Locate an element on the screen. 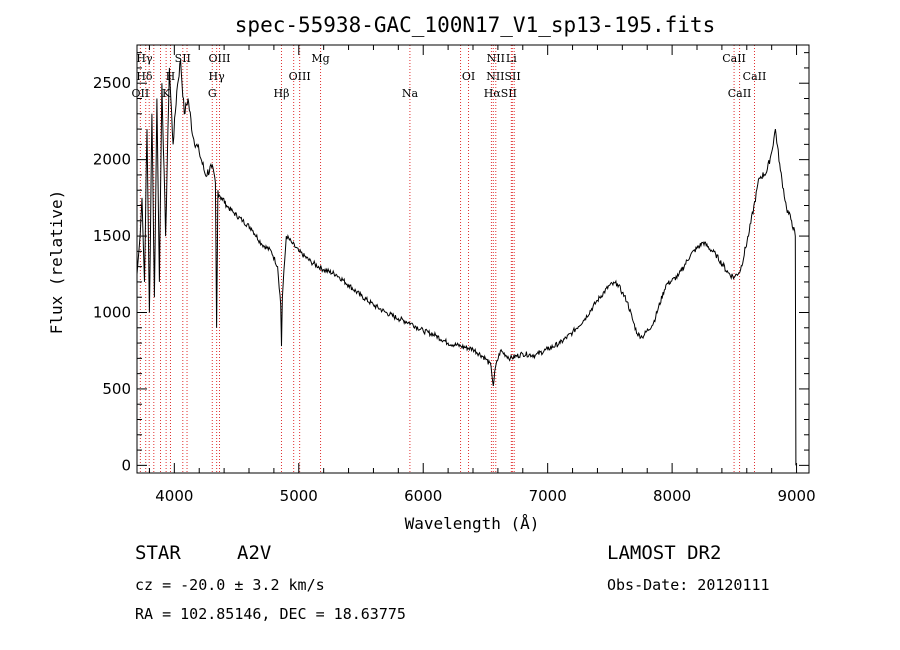 The image size is (900, 650). y-tick-label: 1000 is located at coordinates (112, 313).